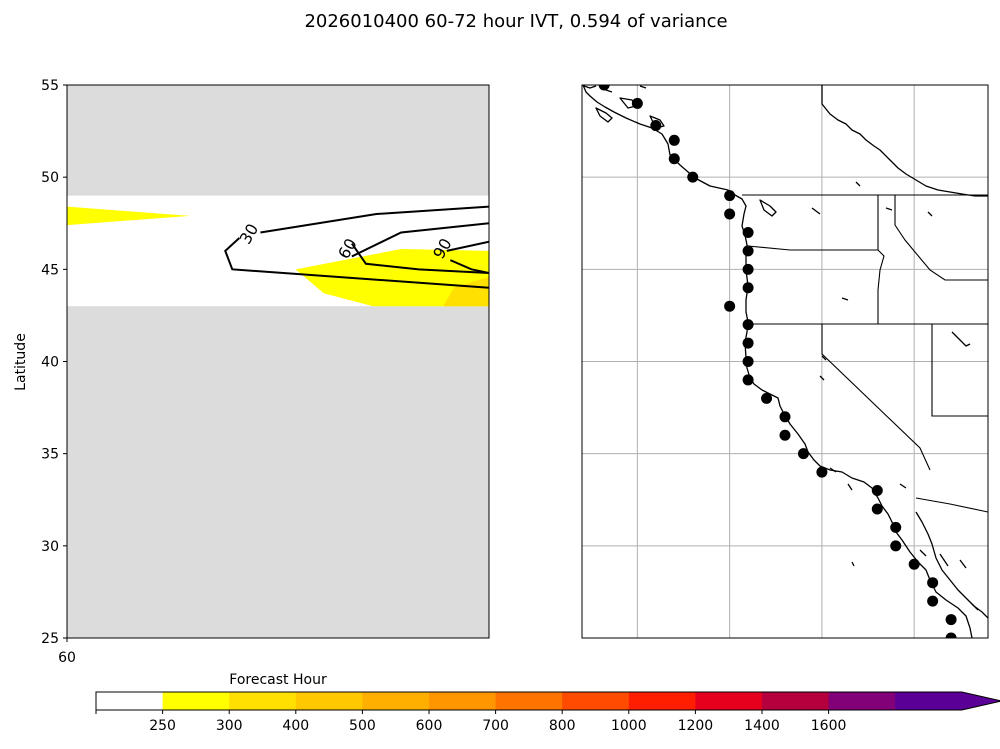 The height and width of the screenshot is (749, 1000). I want to click on colorbar-tick-label: 400, so click(295, 726).